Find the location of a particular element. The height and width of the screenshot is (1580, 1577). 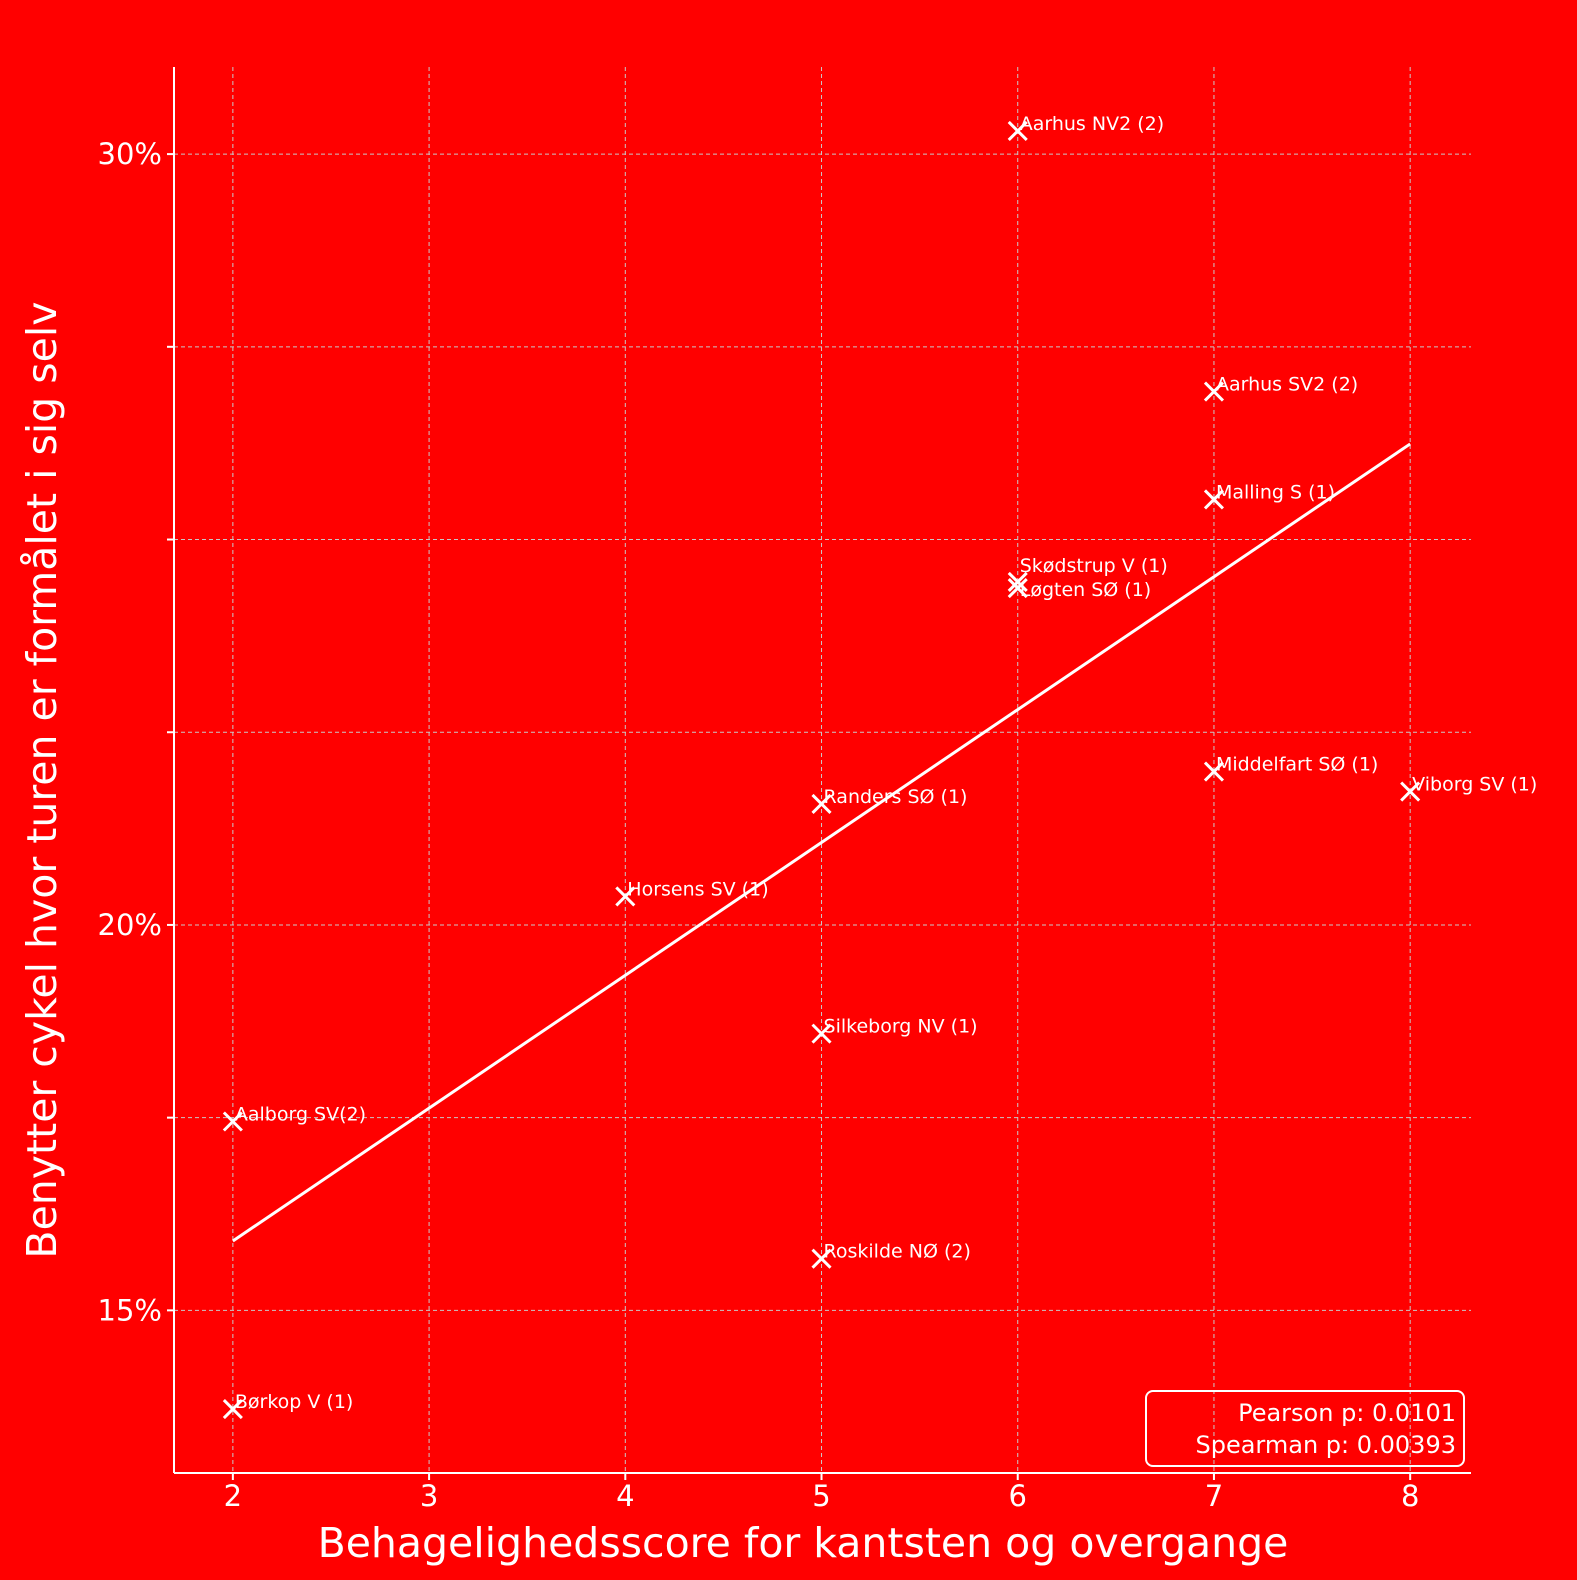

data-point: Skødstrup V (1) is located at coordinates (1087, 573).